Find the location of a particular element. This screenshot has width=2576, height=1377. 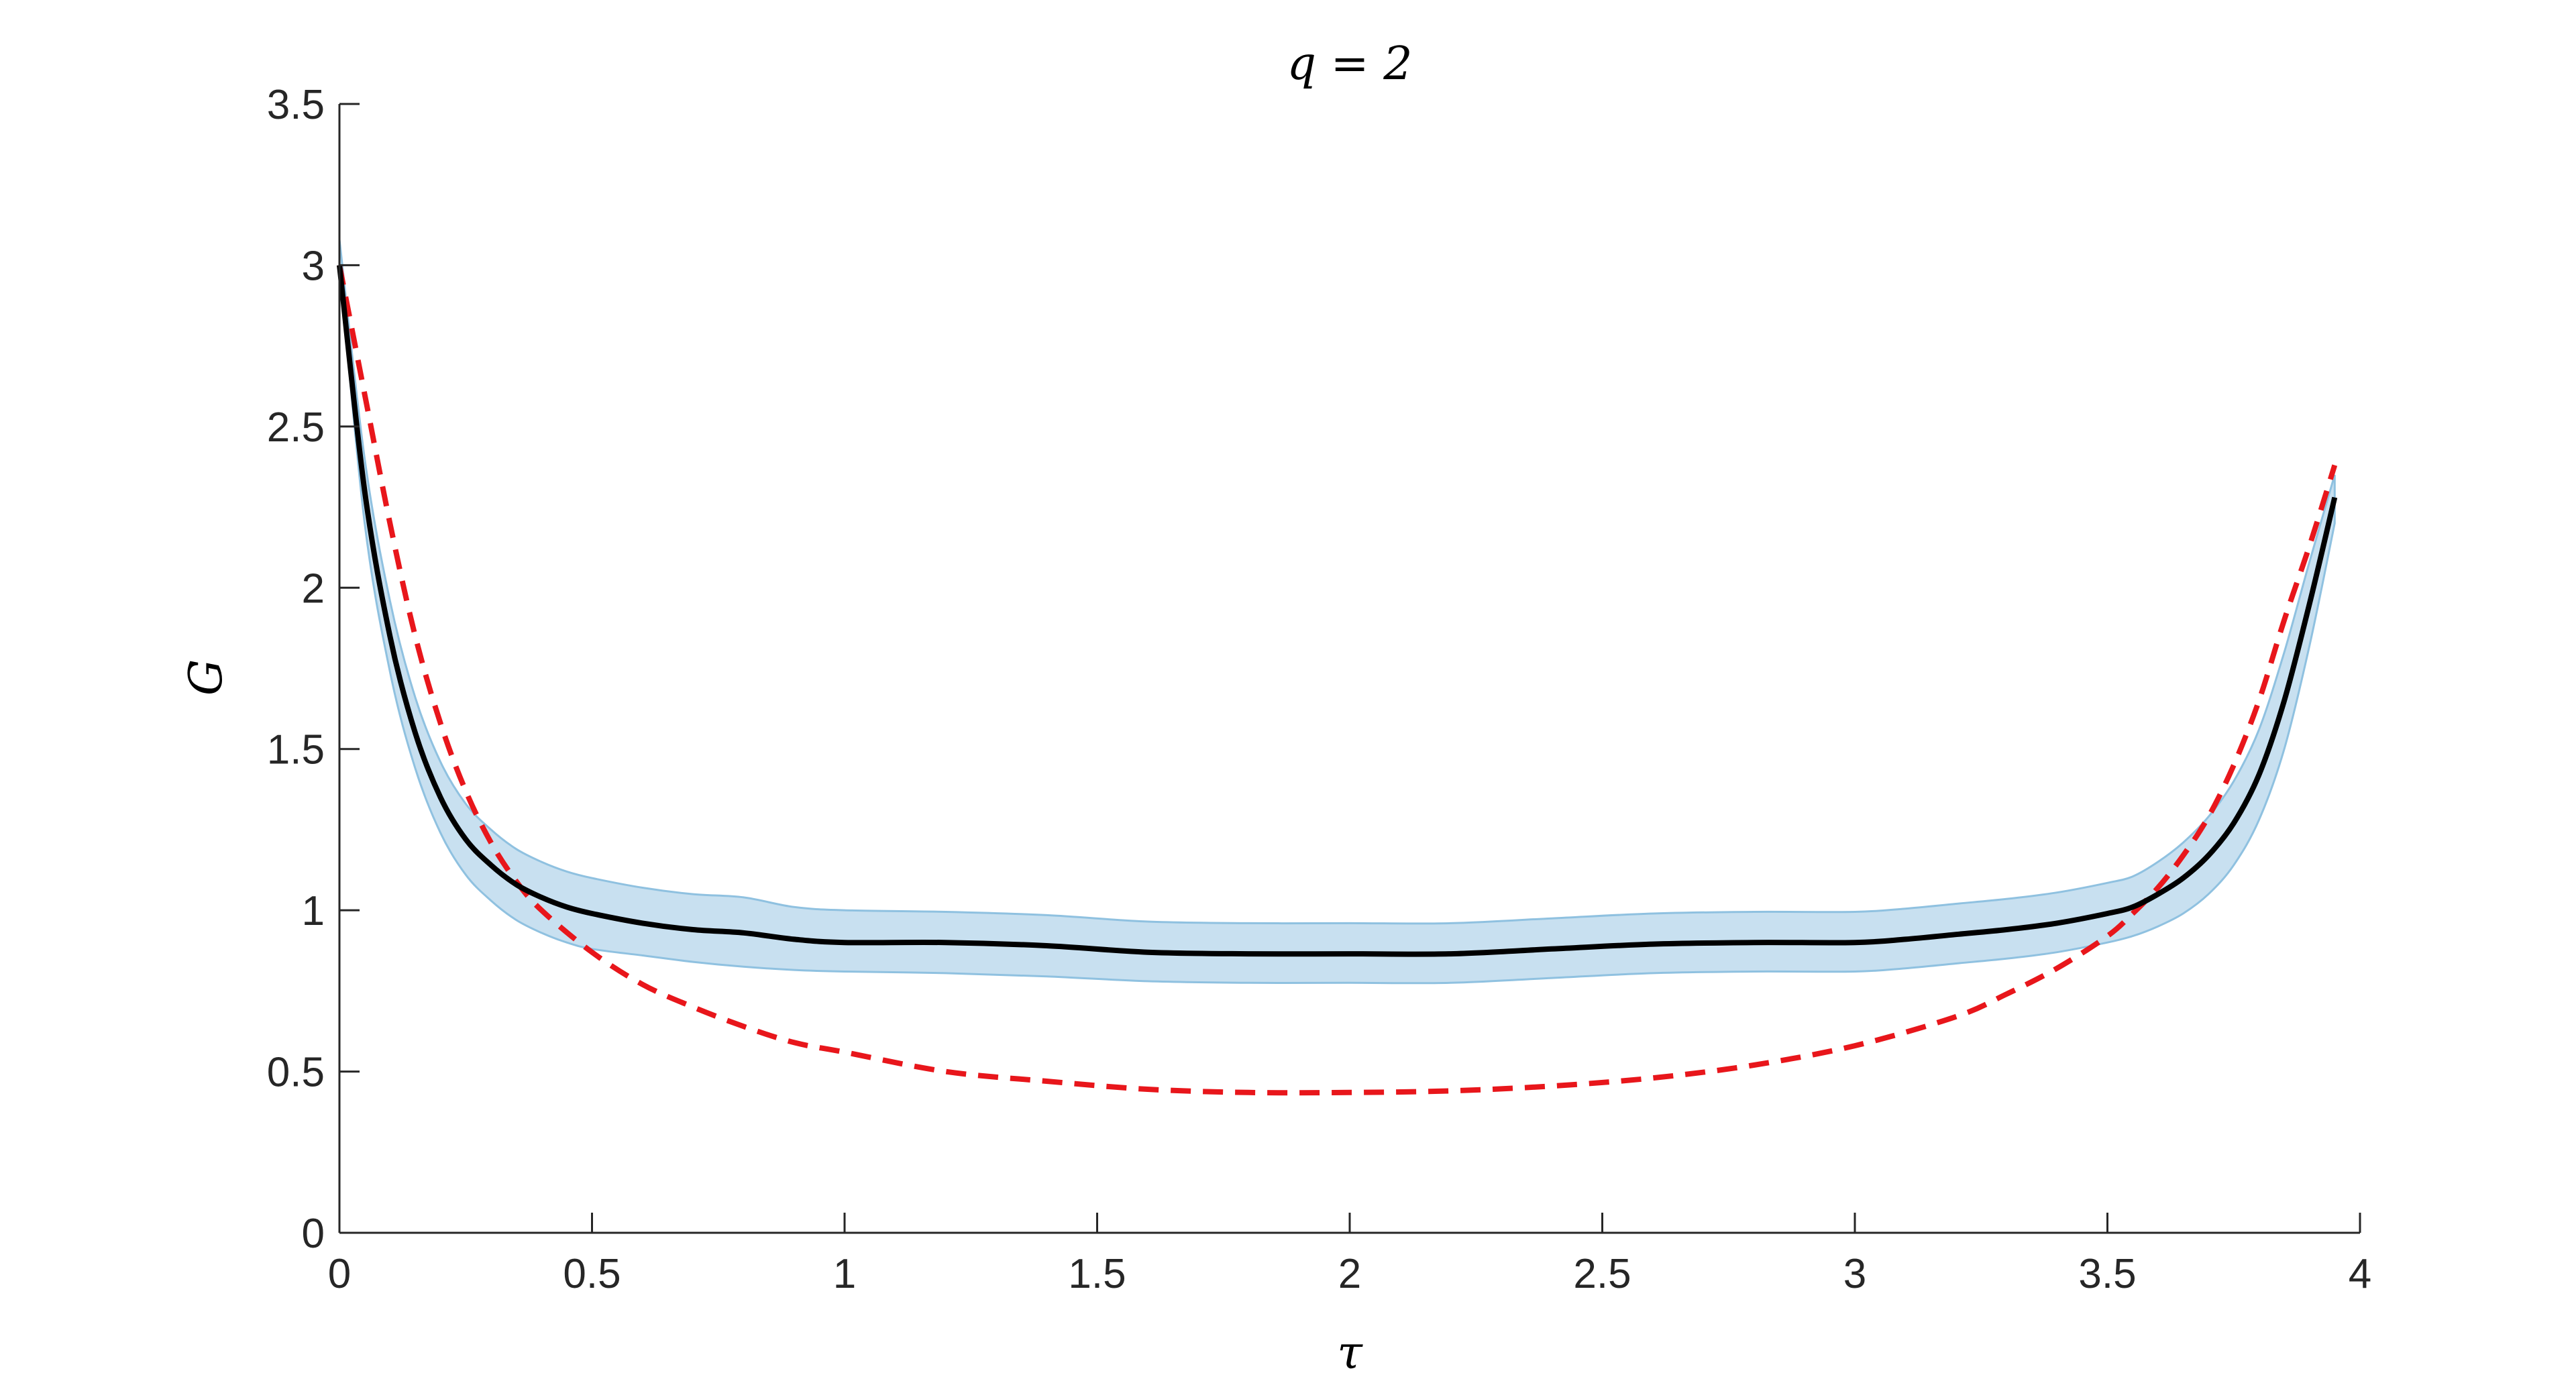

x-tick-label: 3.5 is located at coordinates (2107, 1274).